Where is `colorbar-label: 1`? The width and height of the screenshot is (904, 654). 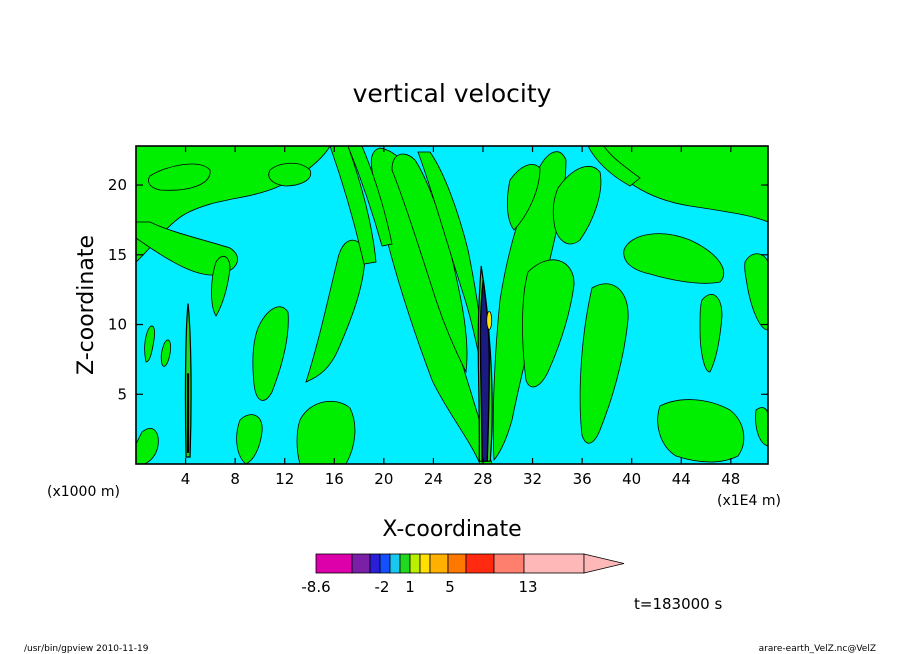
colorbar-label: 1 is located at coordinates (410, 587).